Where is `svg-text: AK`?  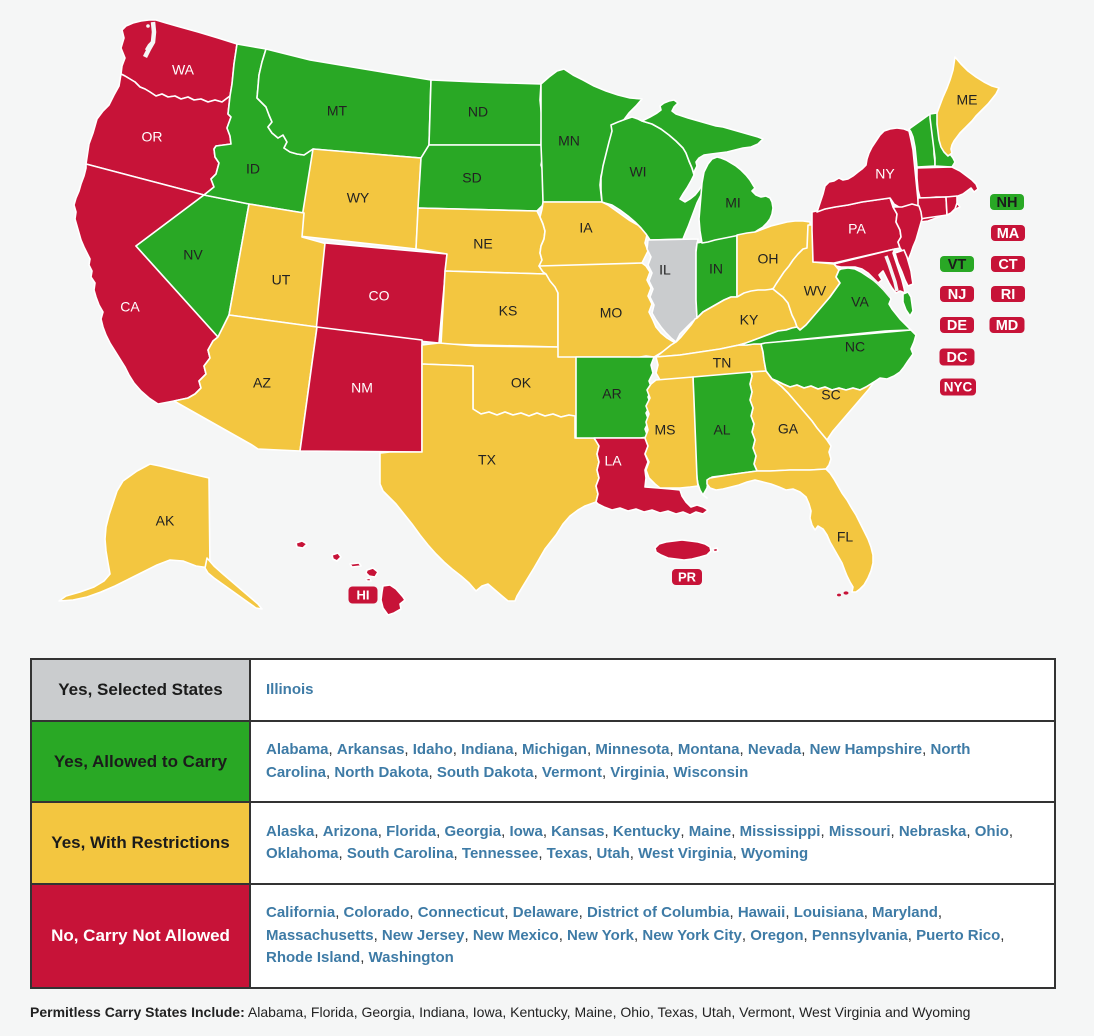 svg-text: AK is located at coordinates (165, 521).